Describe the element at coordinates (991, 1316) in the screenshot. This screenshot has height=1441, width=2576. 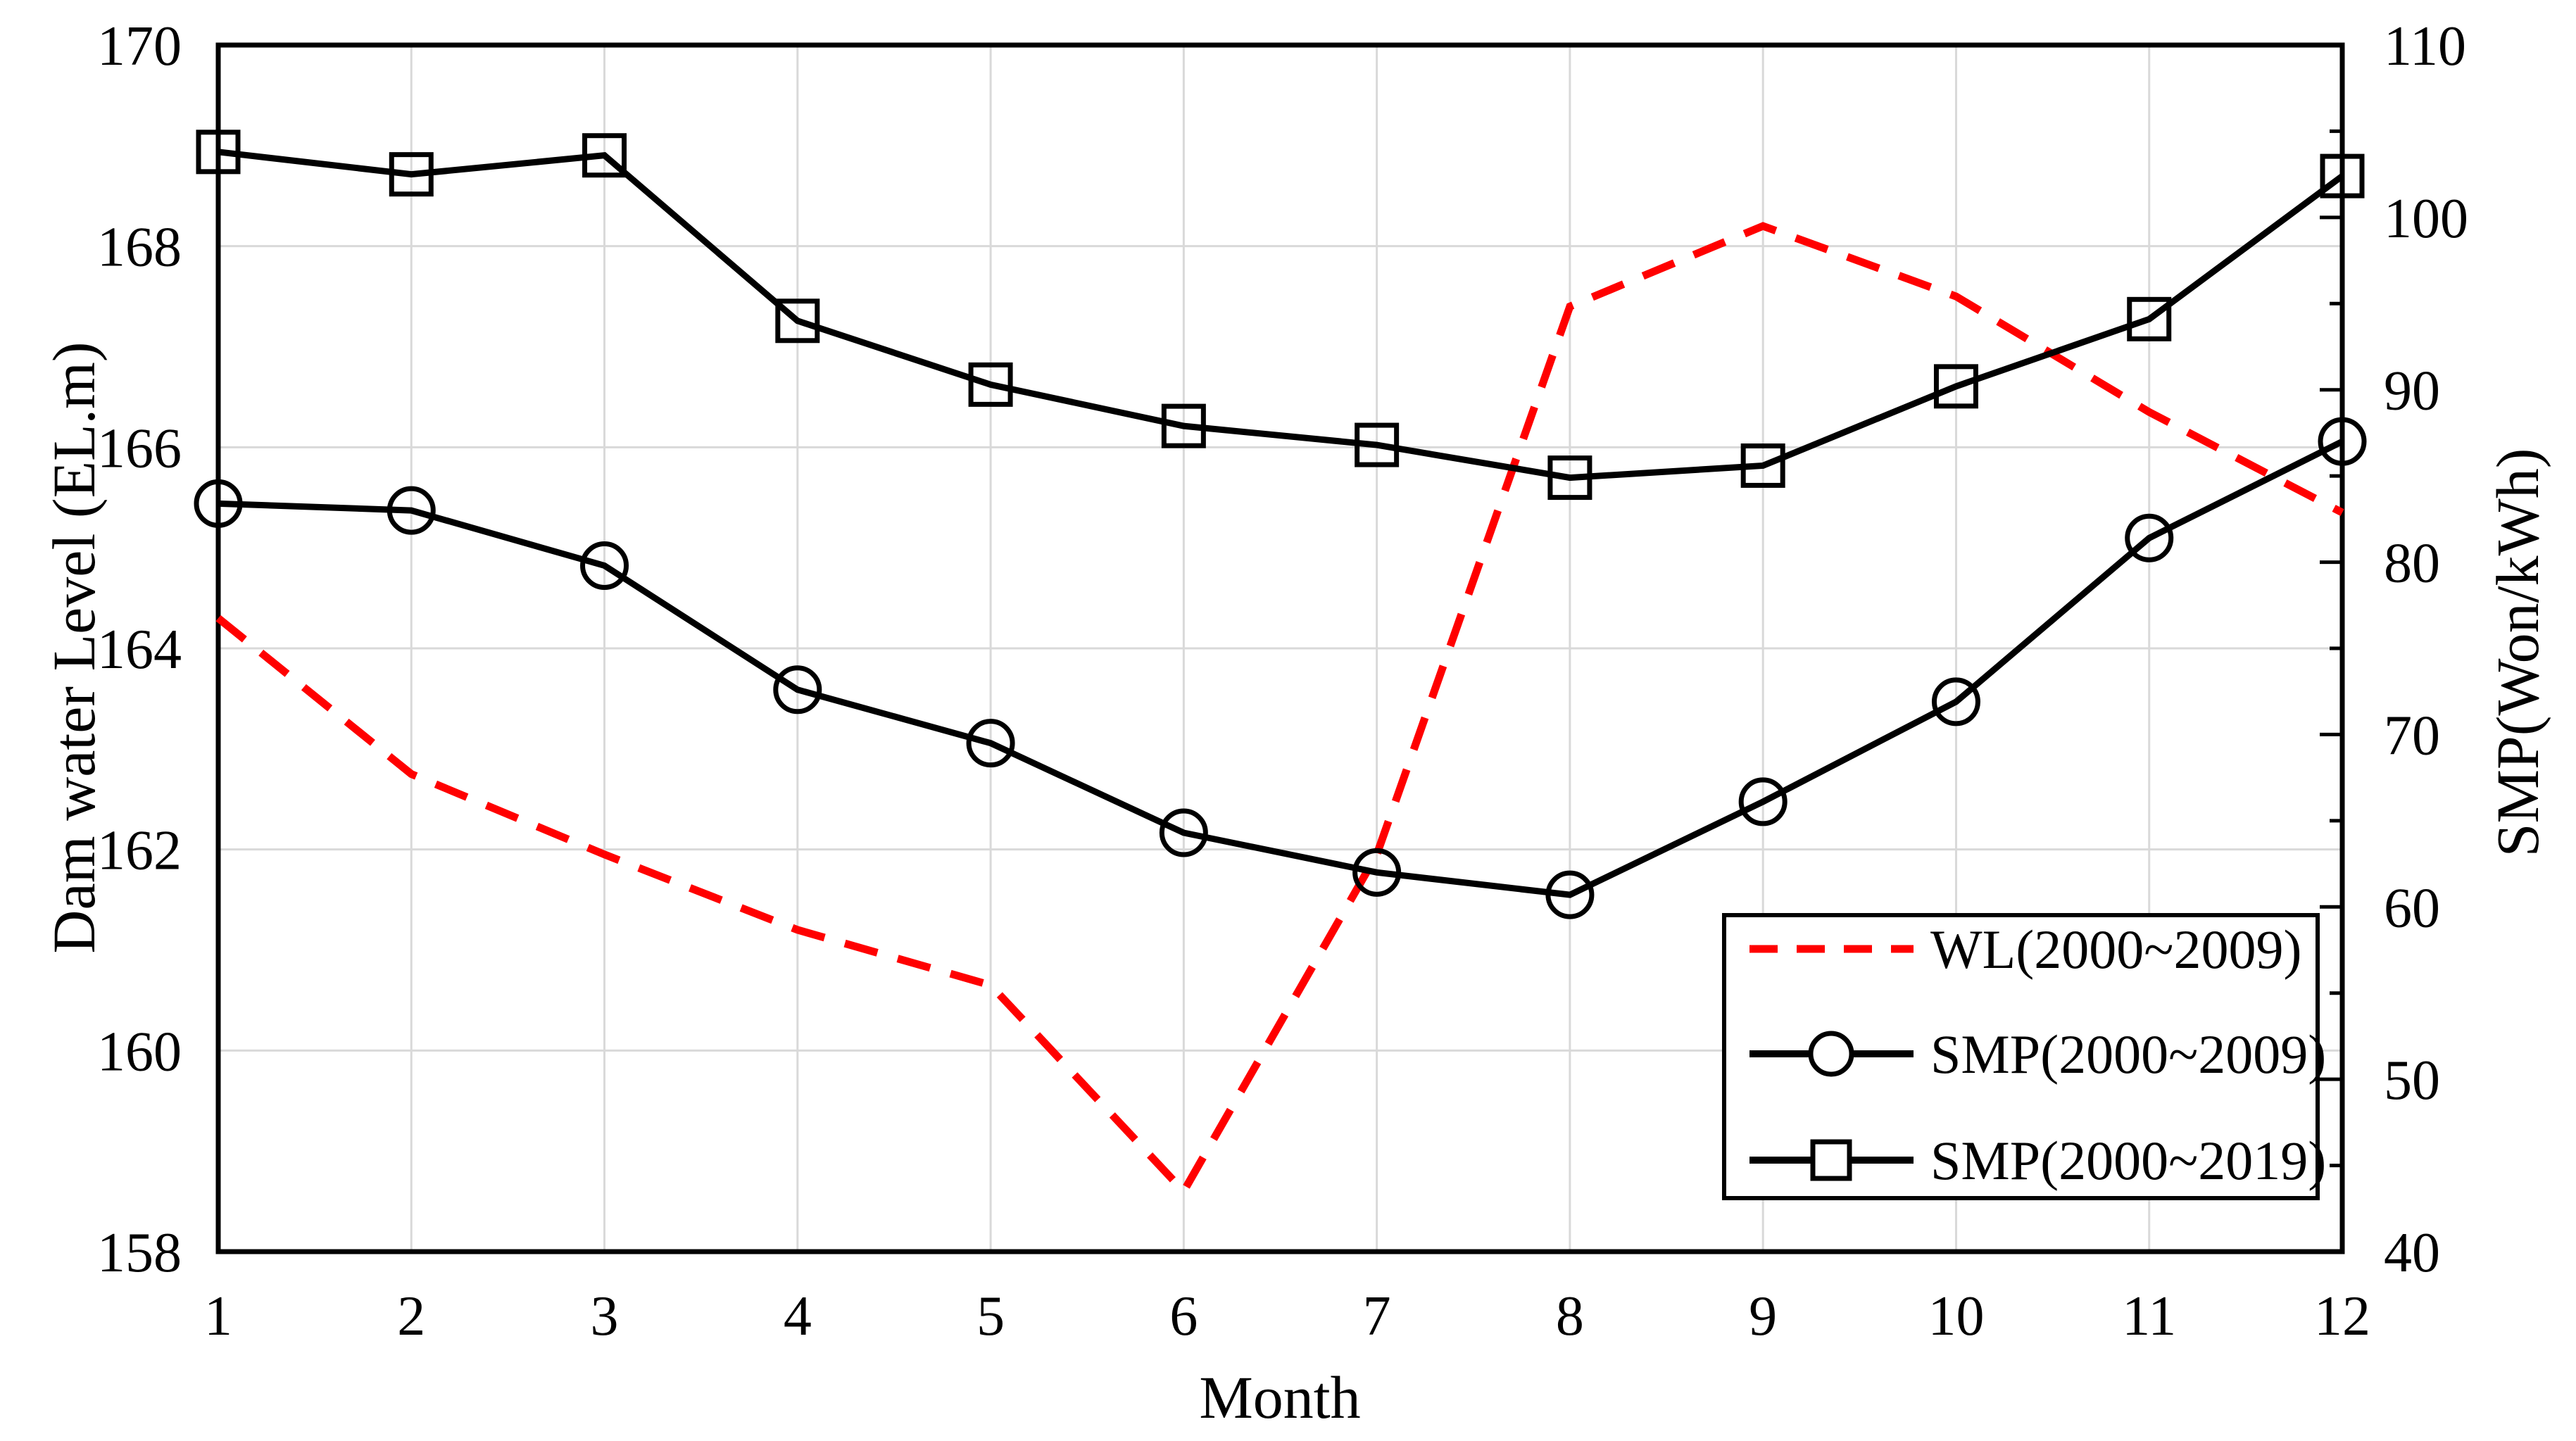
I see `x-axis-tick-label: 5` at that location.